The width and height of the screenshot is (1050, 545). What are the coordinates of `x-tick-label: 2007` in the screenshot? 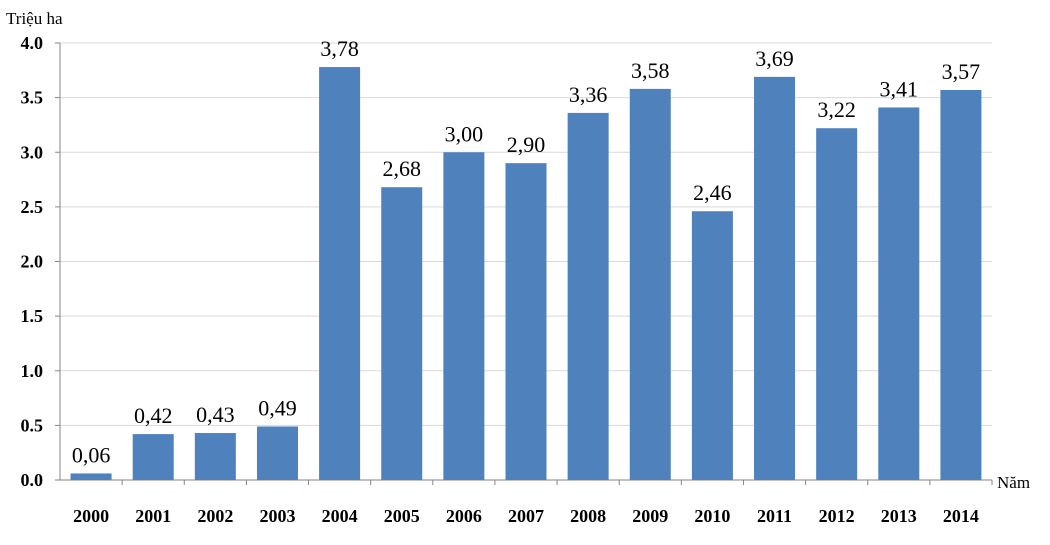 It's located at (526, 516).